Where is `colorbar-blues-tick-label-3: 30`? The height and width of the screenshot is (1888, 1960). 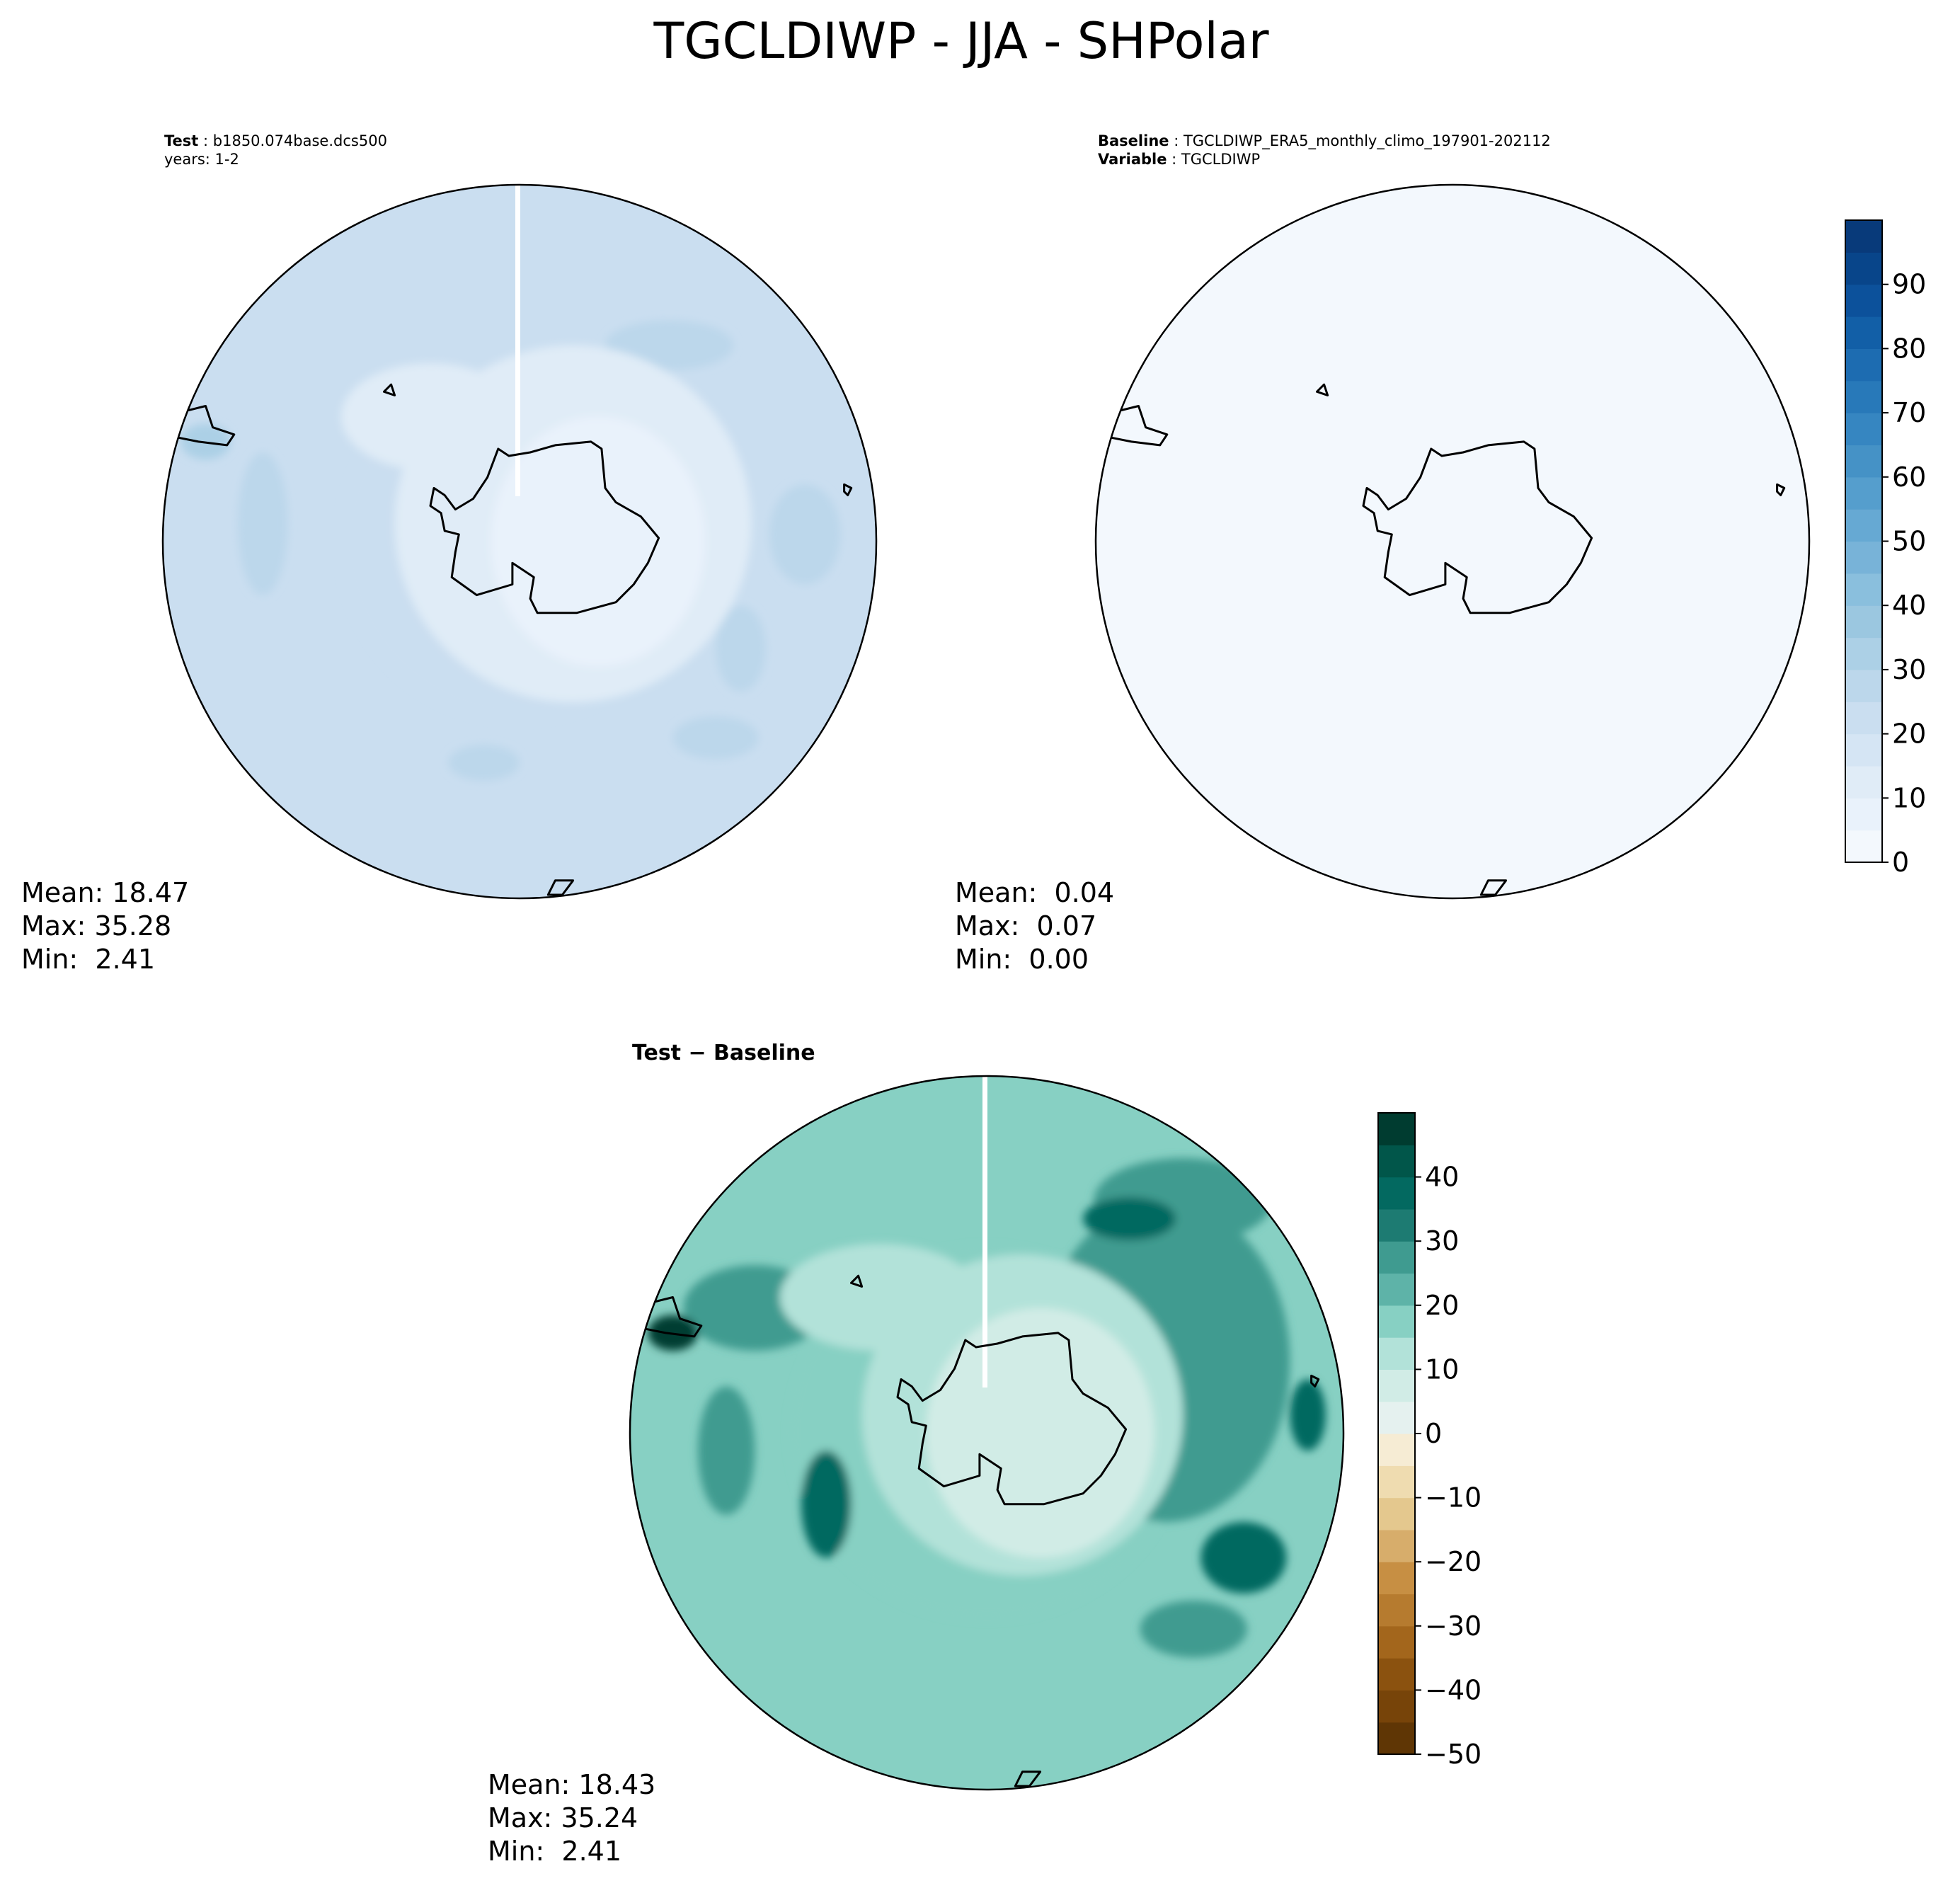 colorbar-blues-tick-label-3: 30 is located at coordinates (1909, 670).